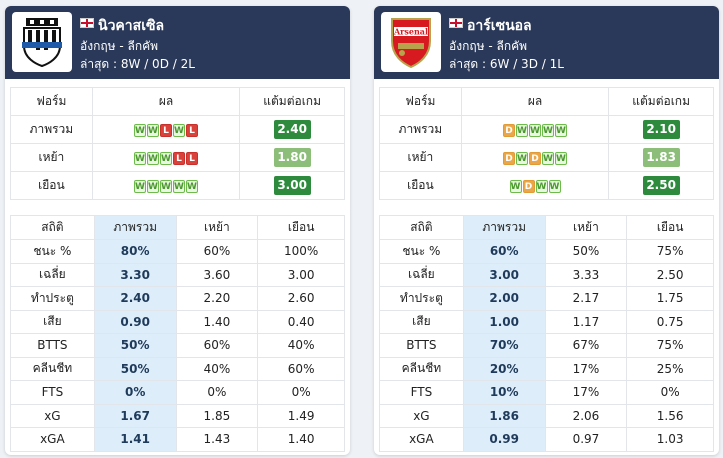  I want to click on form-row-label: ภาพรวม, so click(51, 129).